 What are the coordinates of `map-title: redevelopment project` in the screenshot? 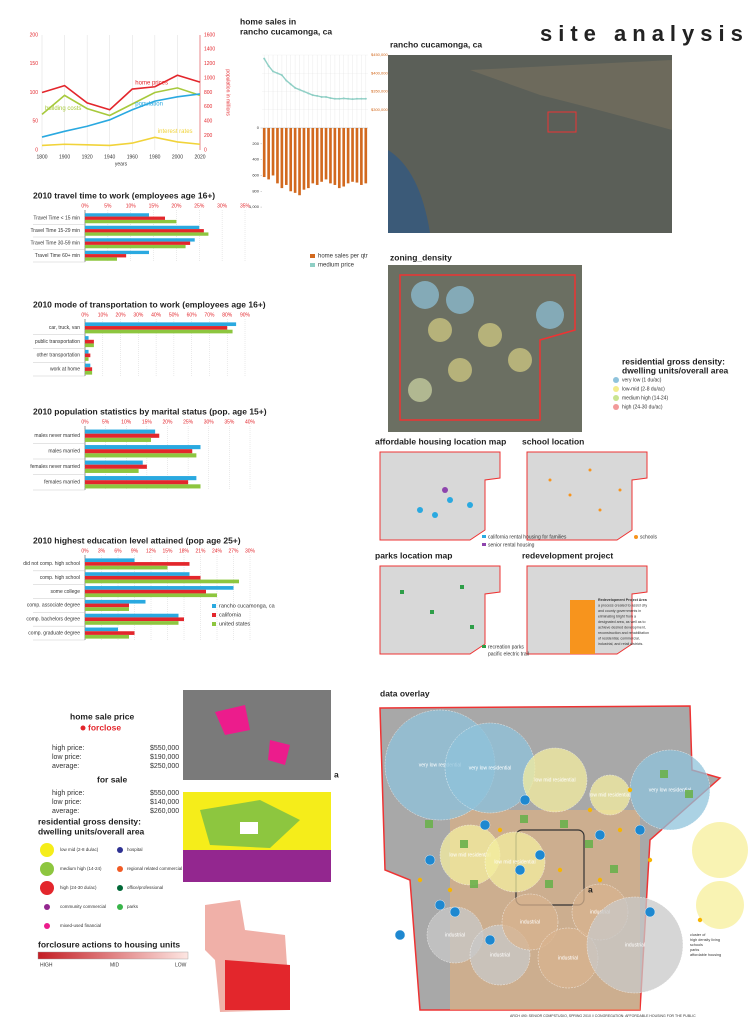 It's located at (567, 555).